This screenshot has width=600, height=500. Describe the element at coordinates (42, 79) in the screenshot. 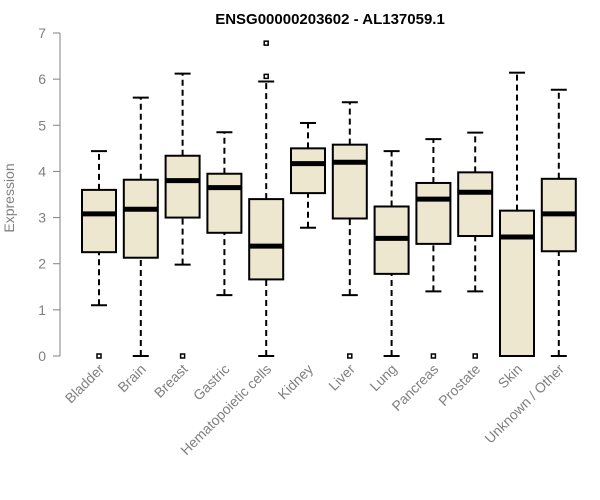

I see `y-tick-label: 6` at that location.